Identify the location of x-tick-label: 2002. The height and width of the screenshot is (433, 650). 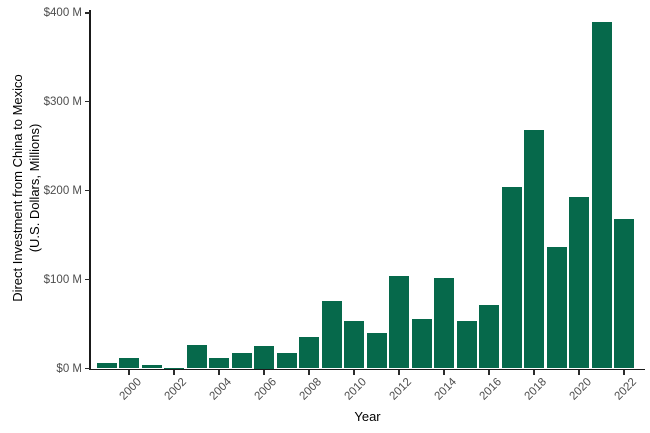
(176, 389).